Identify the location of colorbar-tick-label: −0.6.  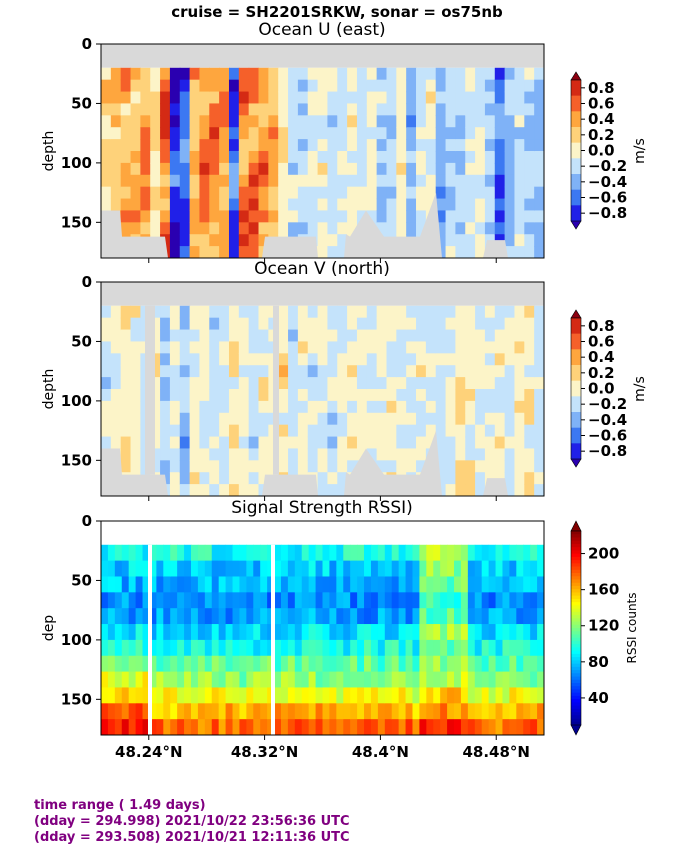
(607, 198).